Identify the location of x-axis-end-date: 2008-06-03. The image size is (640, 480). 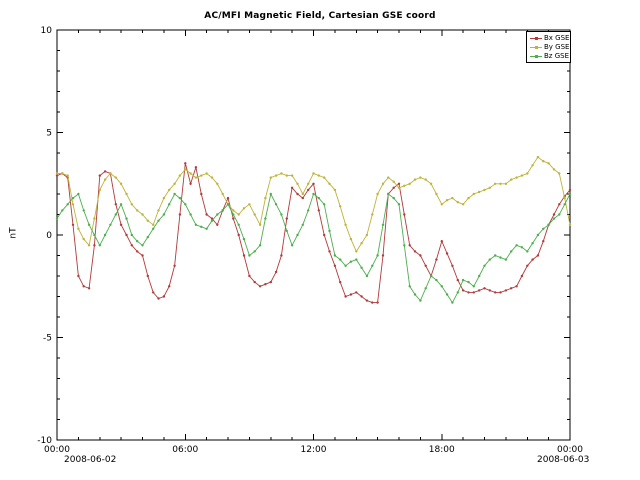
(563, 460).